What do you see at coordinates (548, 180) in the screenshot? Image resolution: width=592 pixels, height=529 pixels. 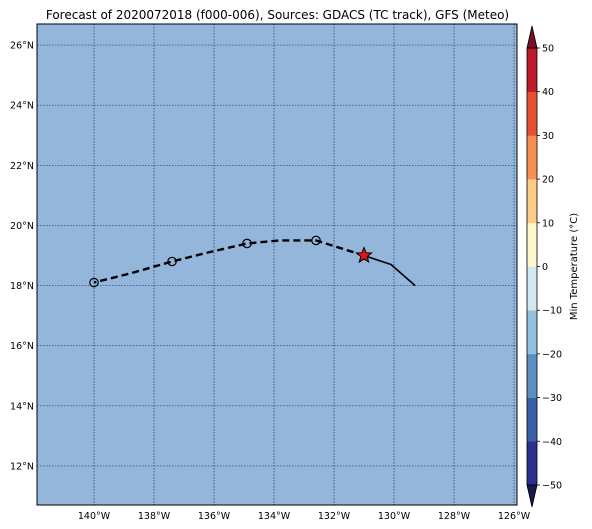 I see `colorbar-tick-label: 20` at bounding box center [548, 180].